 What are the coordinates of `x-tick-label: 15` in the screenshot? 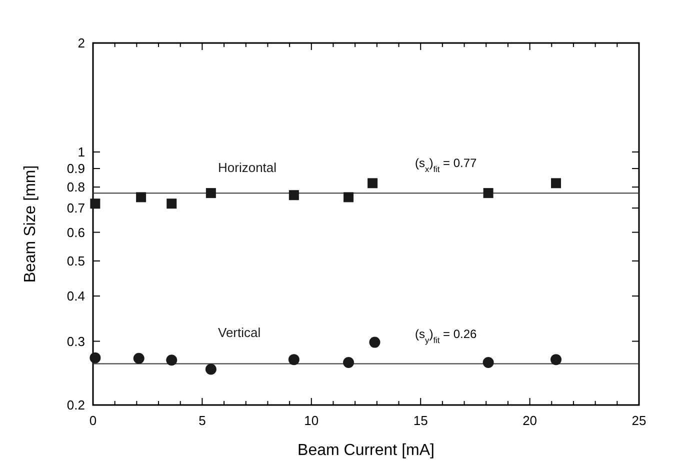 It's located at (420, 420).